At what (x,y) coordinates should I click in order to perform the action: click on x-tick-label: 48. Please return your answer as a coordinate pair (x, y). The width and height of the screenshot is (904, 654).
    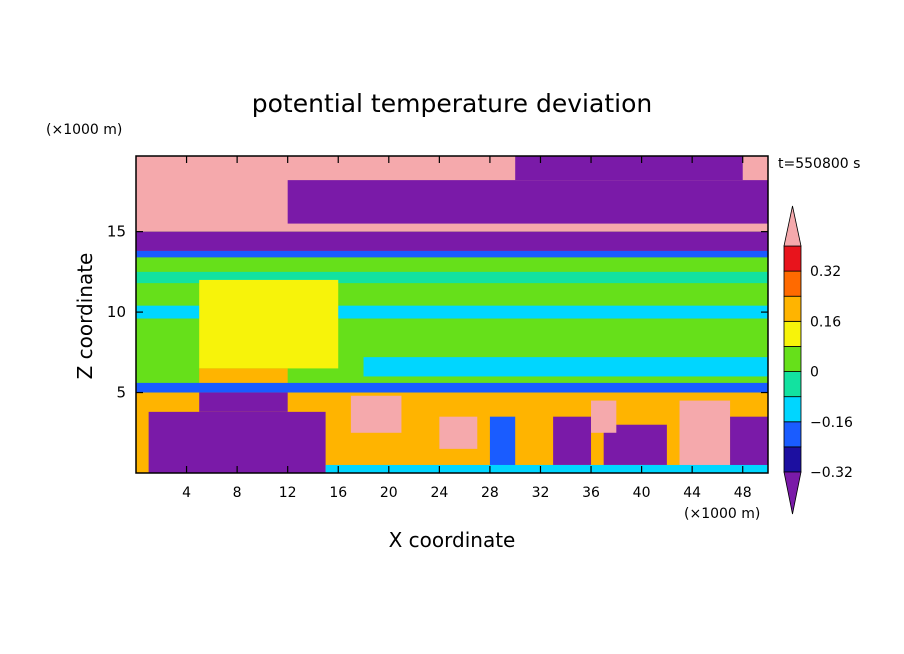
    Looking at the image, I should click on (743, 493).